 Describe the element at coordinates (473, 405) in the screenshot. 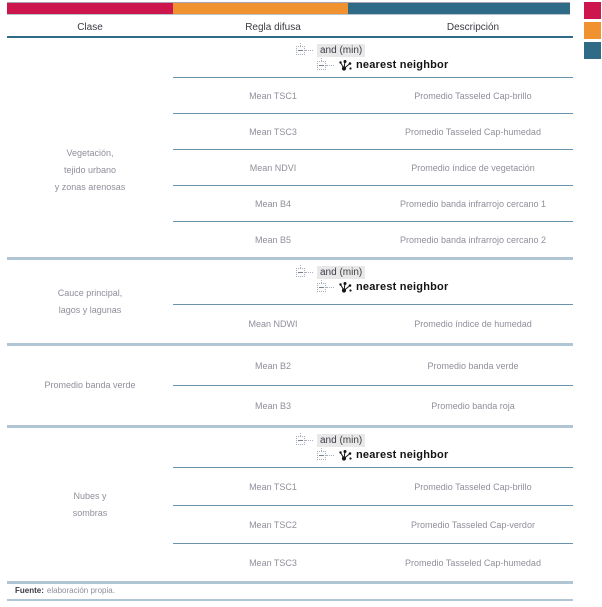

I see `cell-descripcion: Promedio banda roja` at that location.